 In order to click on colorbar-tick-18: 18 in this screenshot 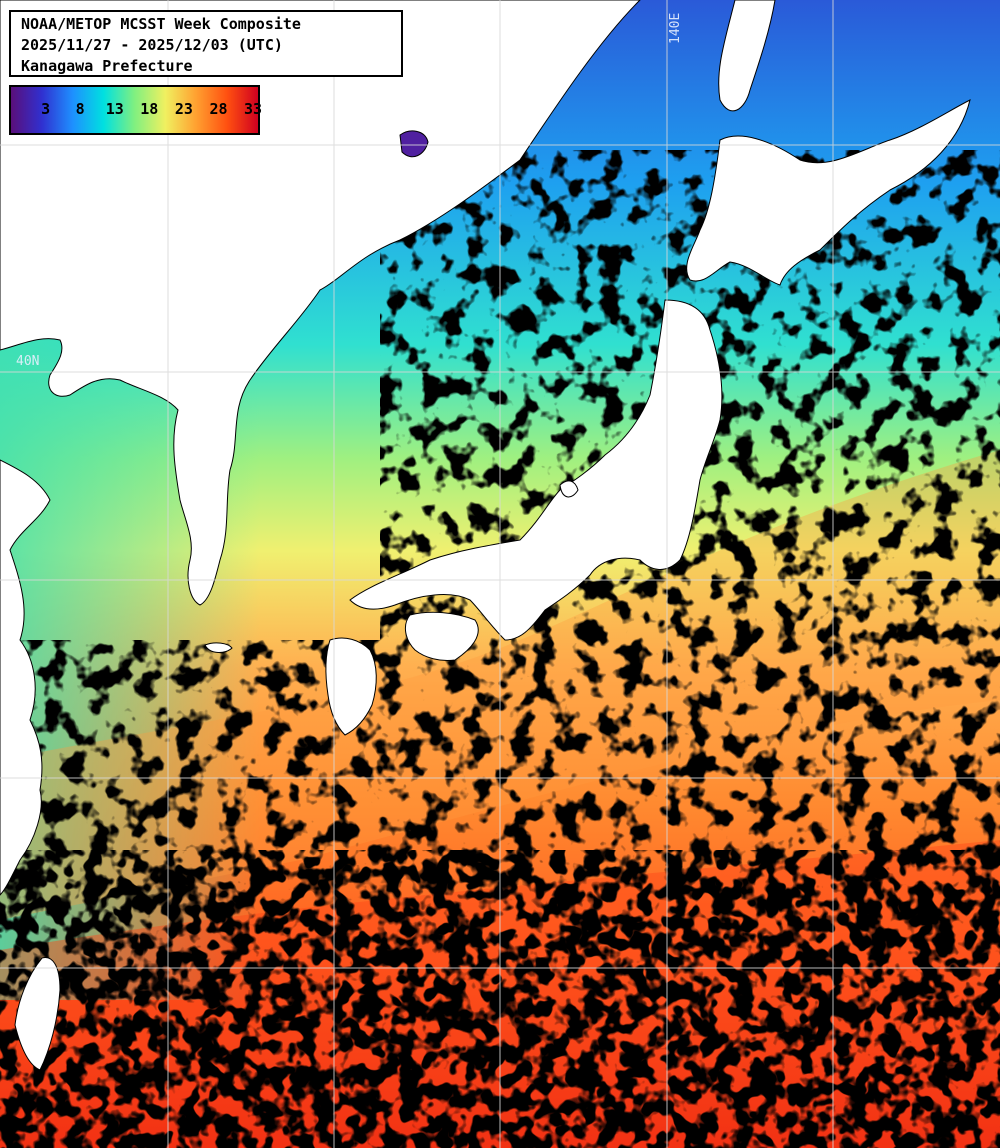, I will do `click(149, 109)`.